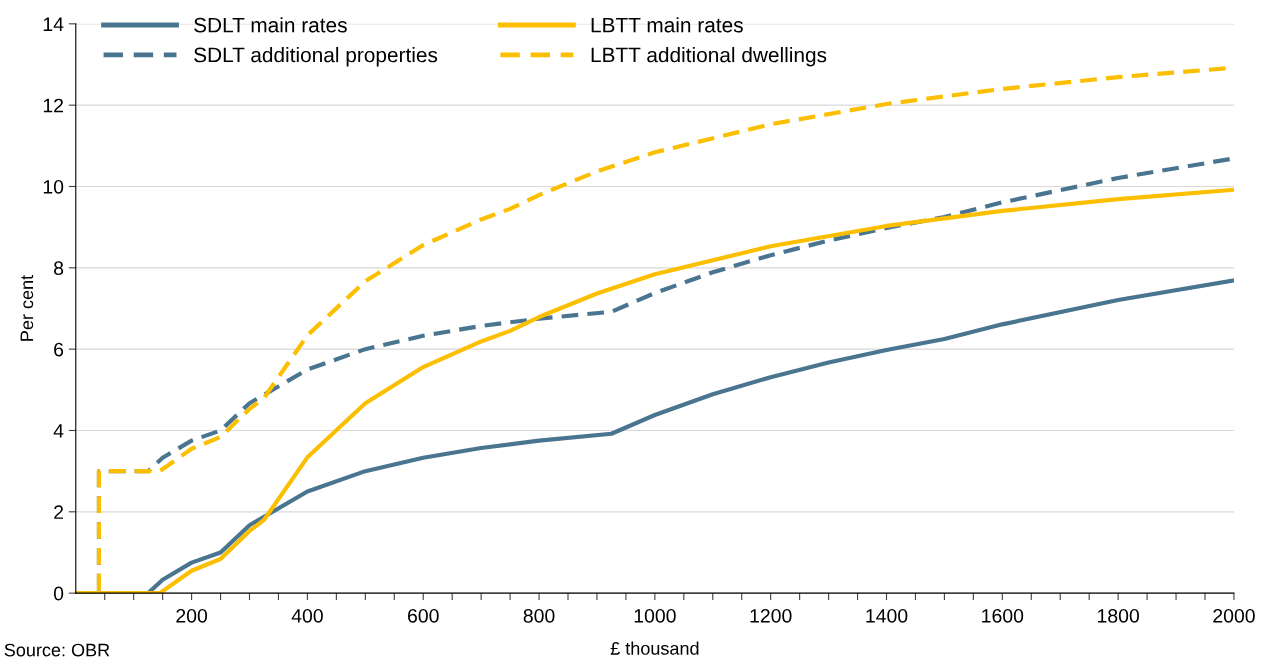  What do you see at coordinates (58, 512) in the screenshot?
I see `y-tick-label: 2` at bounding box center [58, 512].